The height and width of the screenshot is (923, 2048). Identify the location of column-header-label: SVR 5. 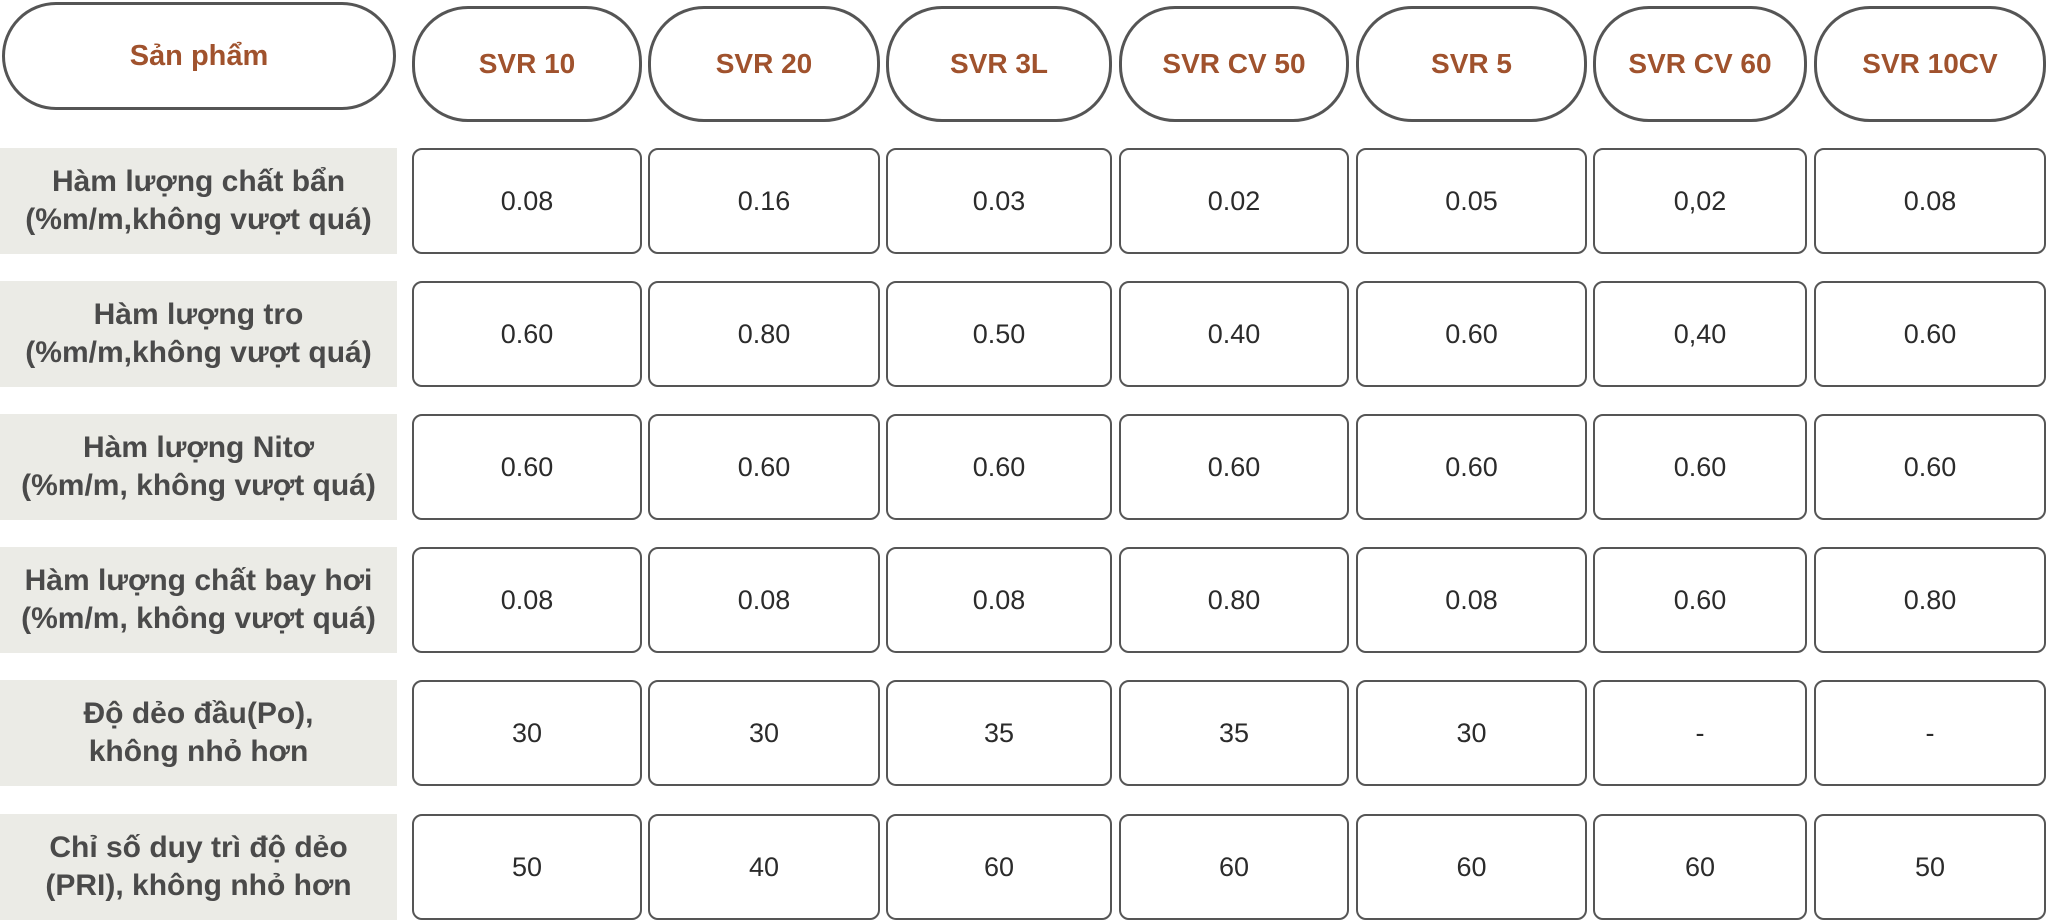
(1471, 63).